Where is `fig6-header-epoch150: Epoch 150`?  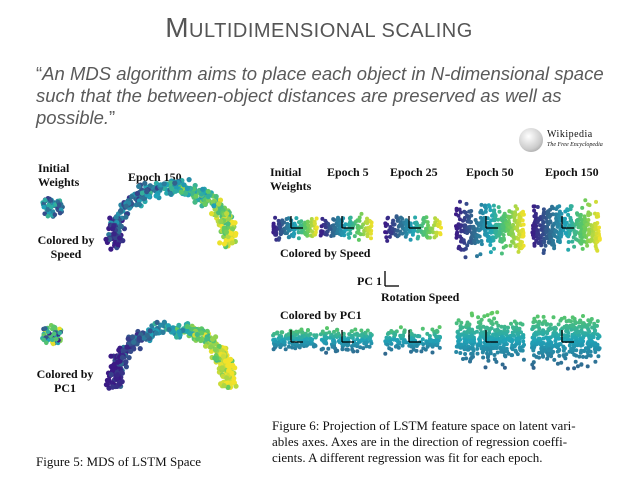
fig6-header-epoch150: Epoch 150 is located at coordinates (572, 172).